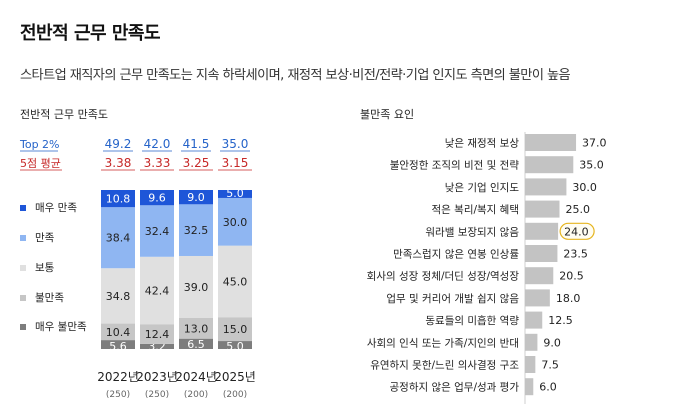 This screenshot has height=418, width=680. I want to click on stack-value-very_dissatisfied: 6.5, so click(196, 344).